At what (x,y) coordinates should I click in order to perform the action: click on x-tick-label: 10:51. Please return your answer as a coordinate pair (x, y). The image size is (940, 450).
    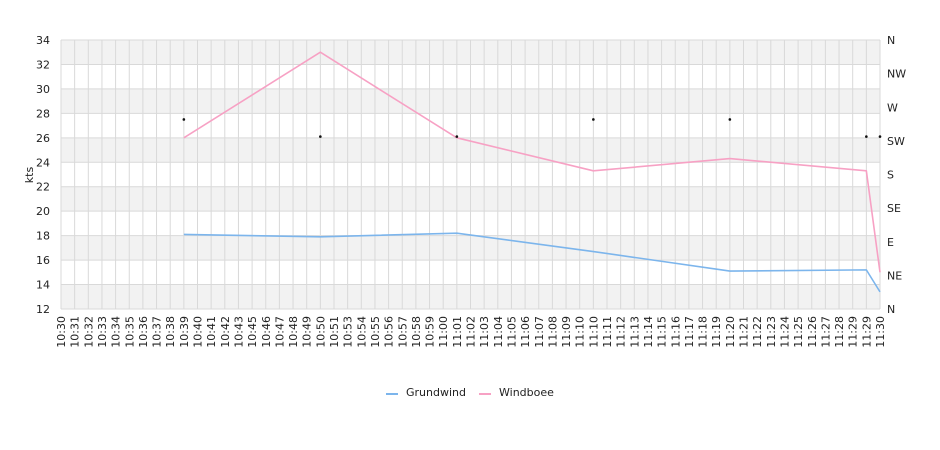
    Looking at the image, I should click on (334, 332).